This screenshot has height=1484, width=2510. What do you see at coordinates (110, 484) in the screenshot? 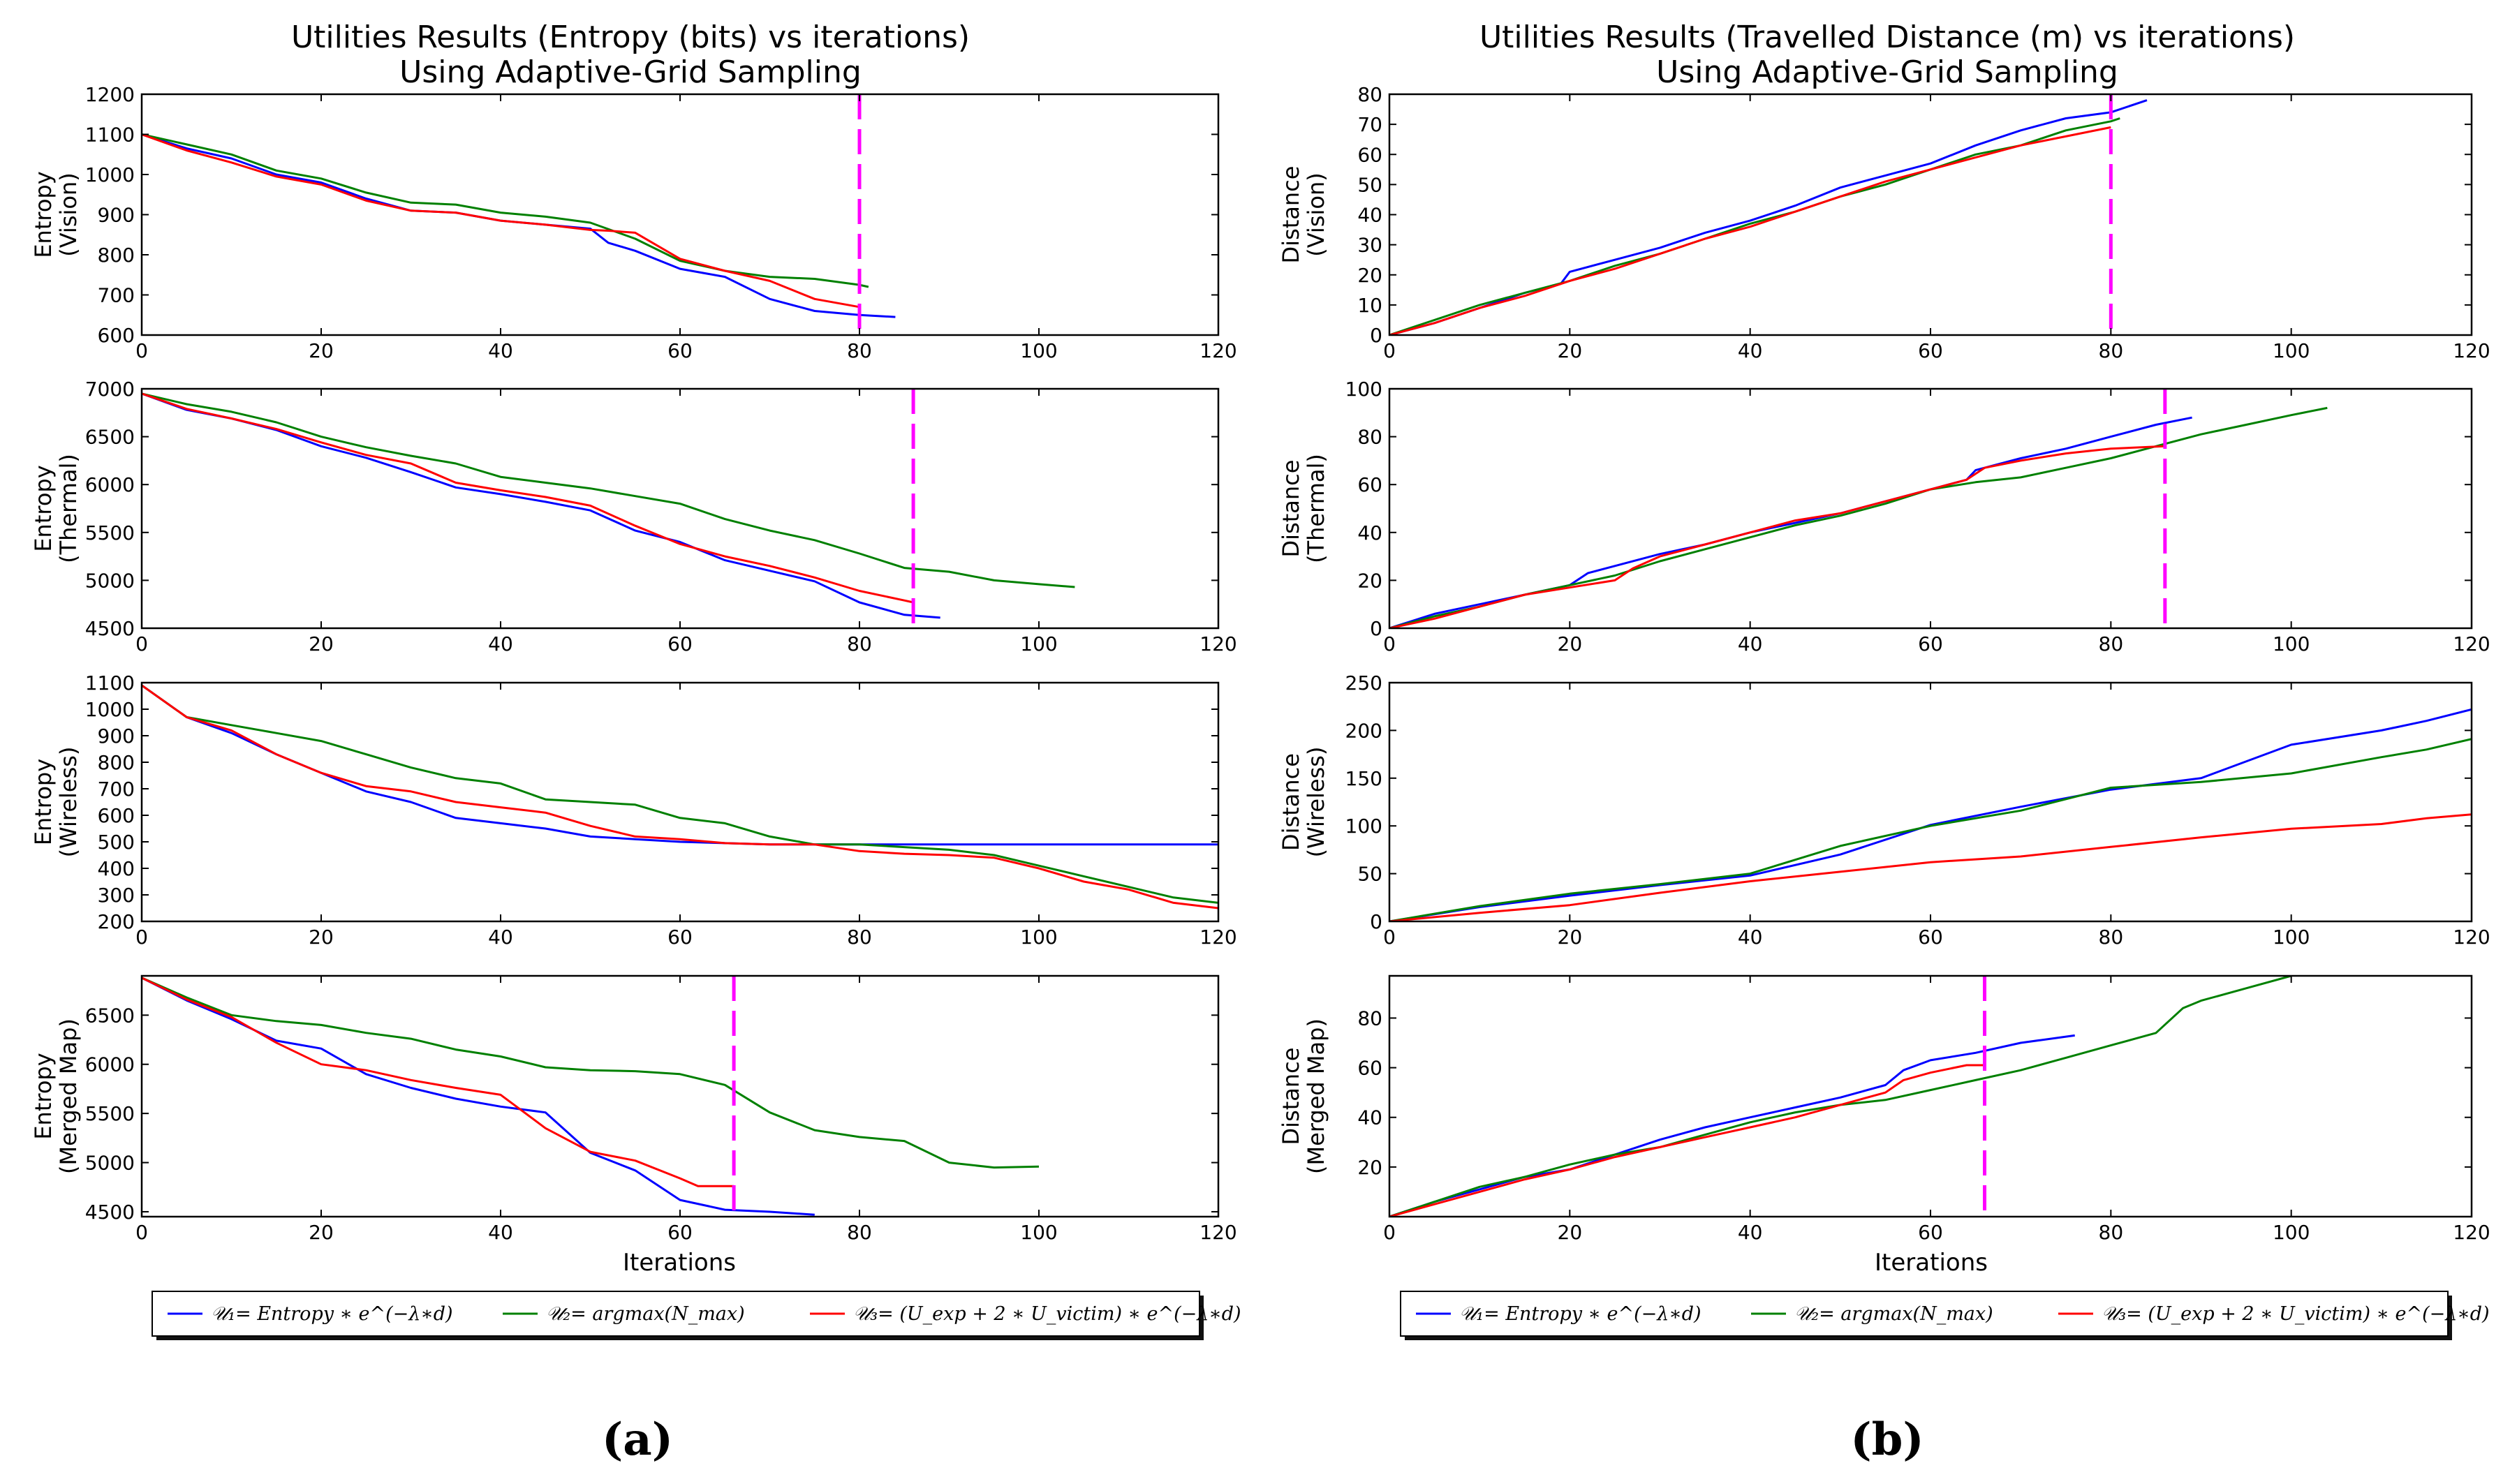
I see `chart-a-sub2-ytick-label: 6000` at bounding box center [110, 484].